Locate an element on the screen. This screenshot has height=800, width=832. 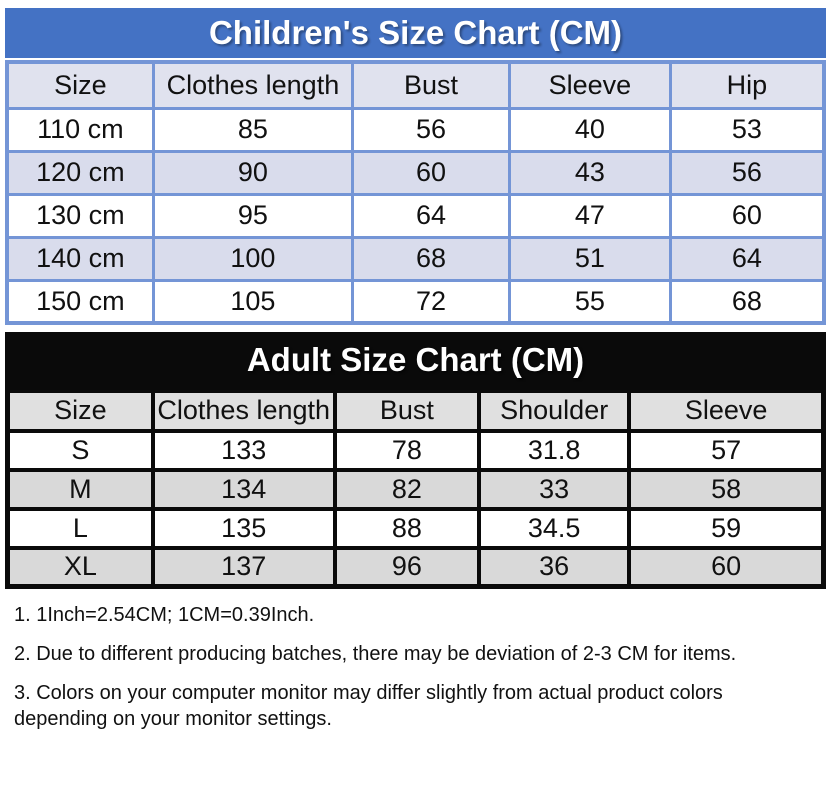
note-inch-conversion: 1. 1Inch=2.54CM; 1CM=0.39Inch. is located at coordinates (164, 615).